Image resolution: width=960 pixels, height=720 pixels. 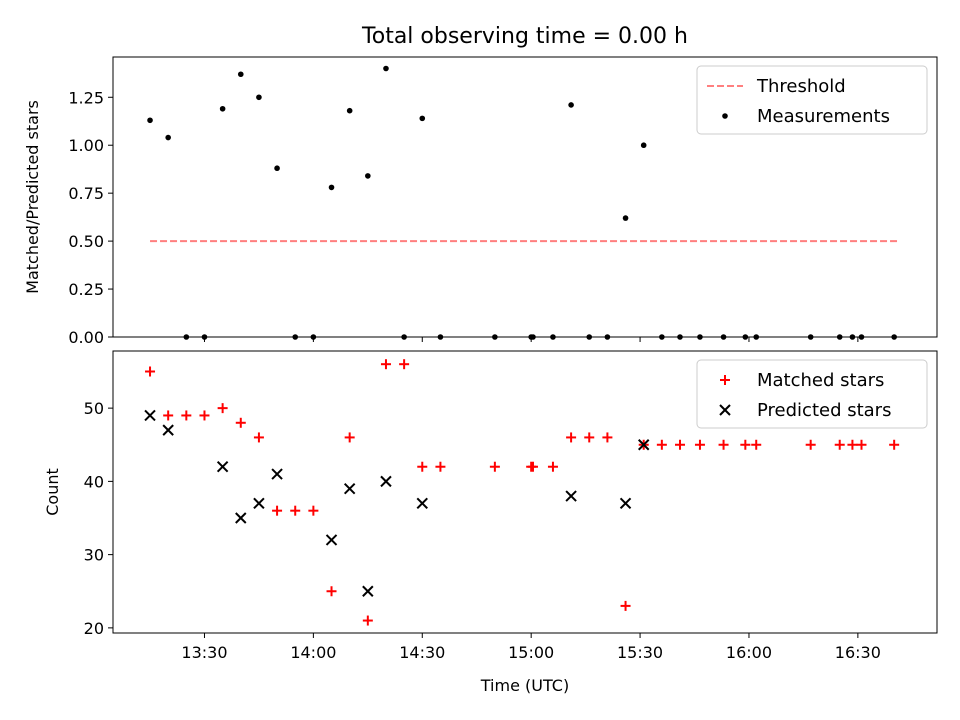 What do you see at coordinates (86, 337) in the screenshot?
I see `y-tick-label: 0.00` at bounding box center [86, 337].